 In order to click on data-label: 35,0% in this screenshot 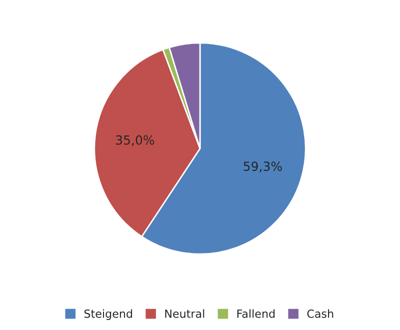, I will do `click(135, 140)`.